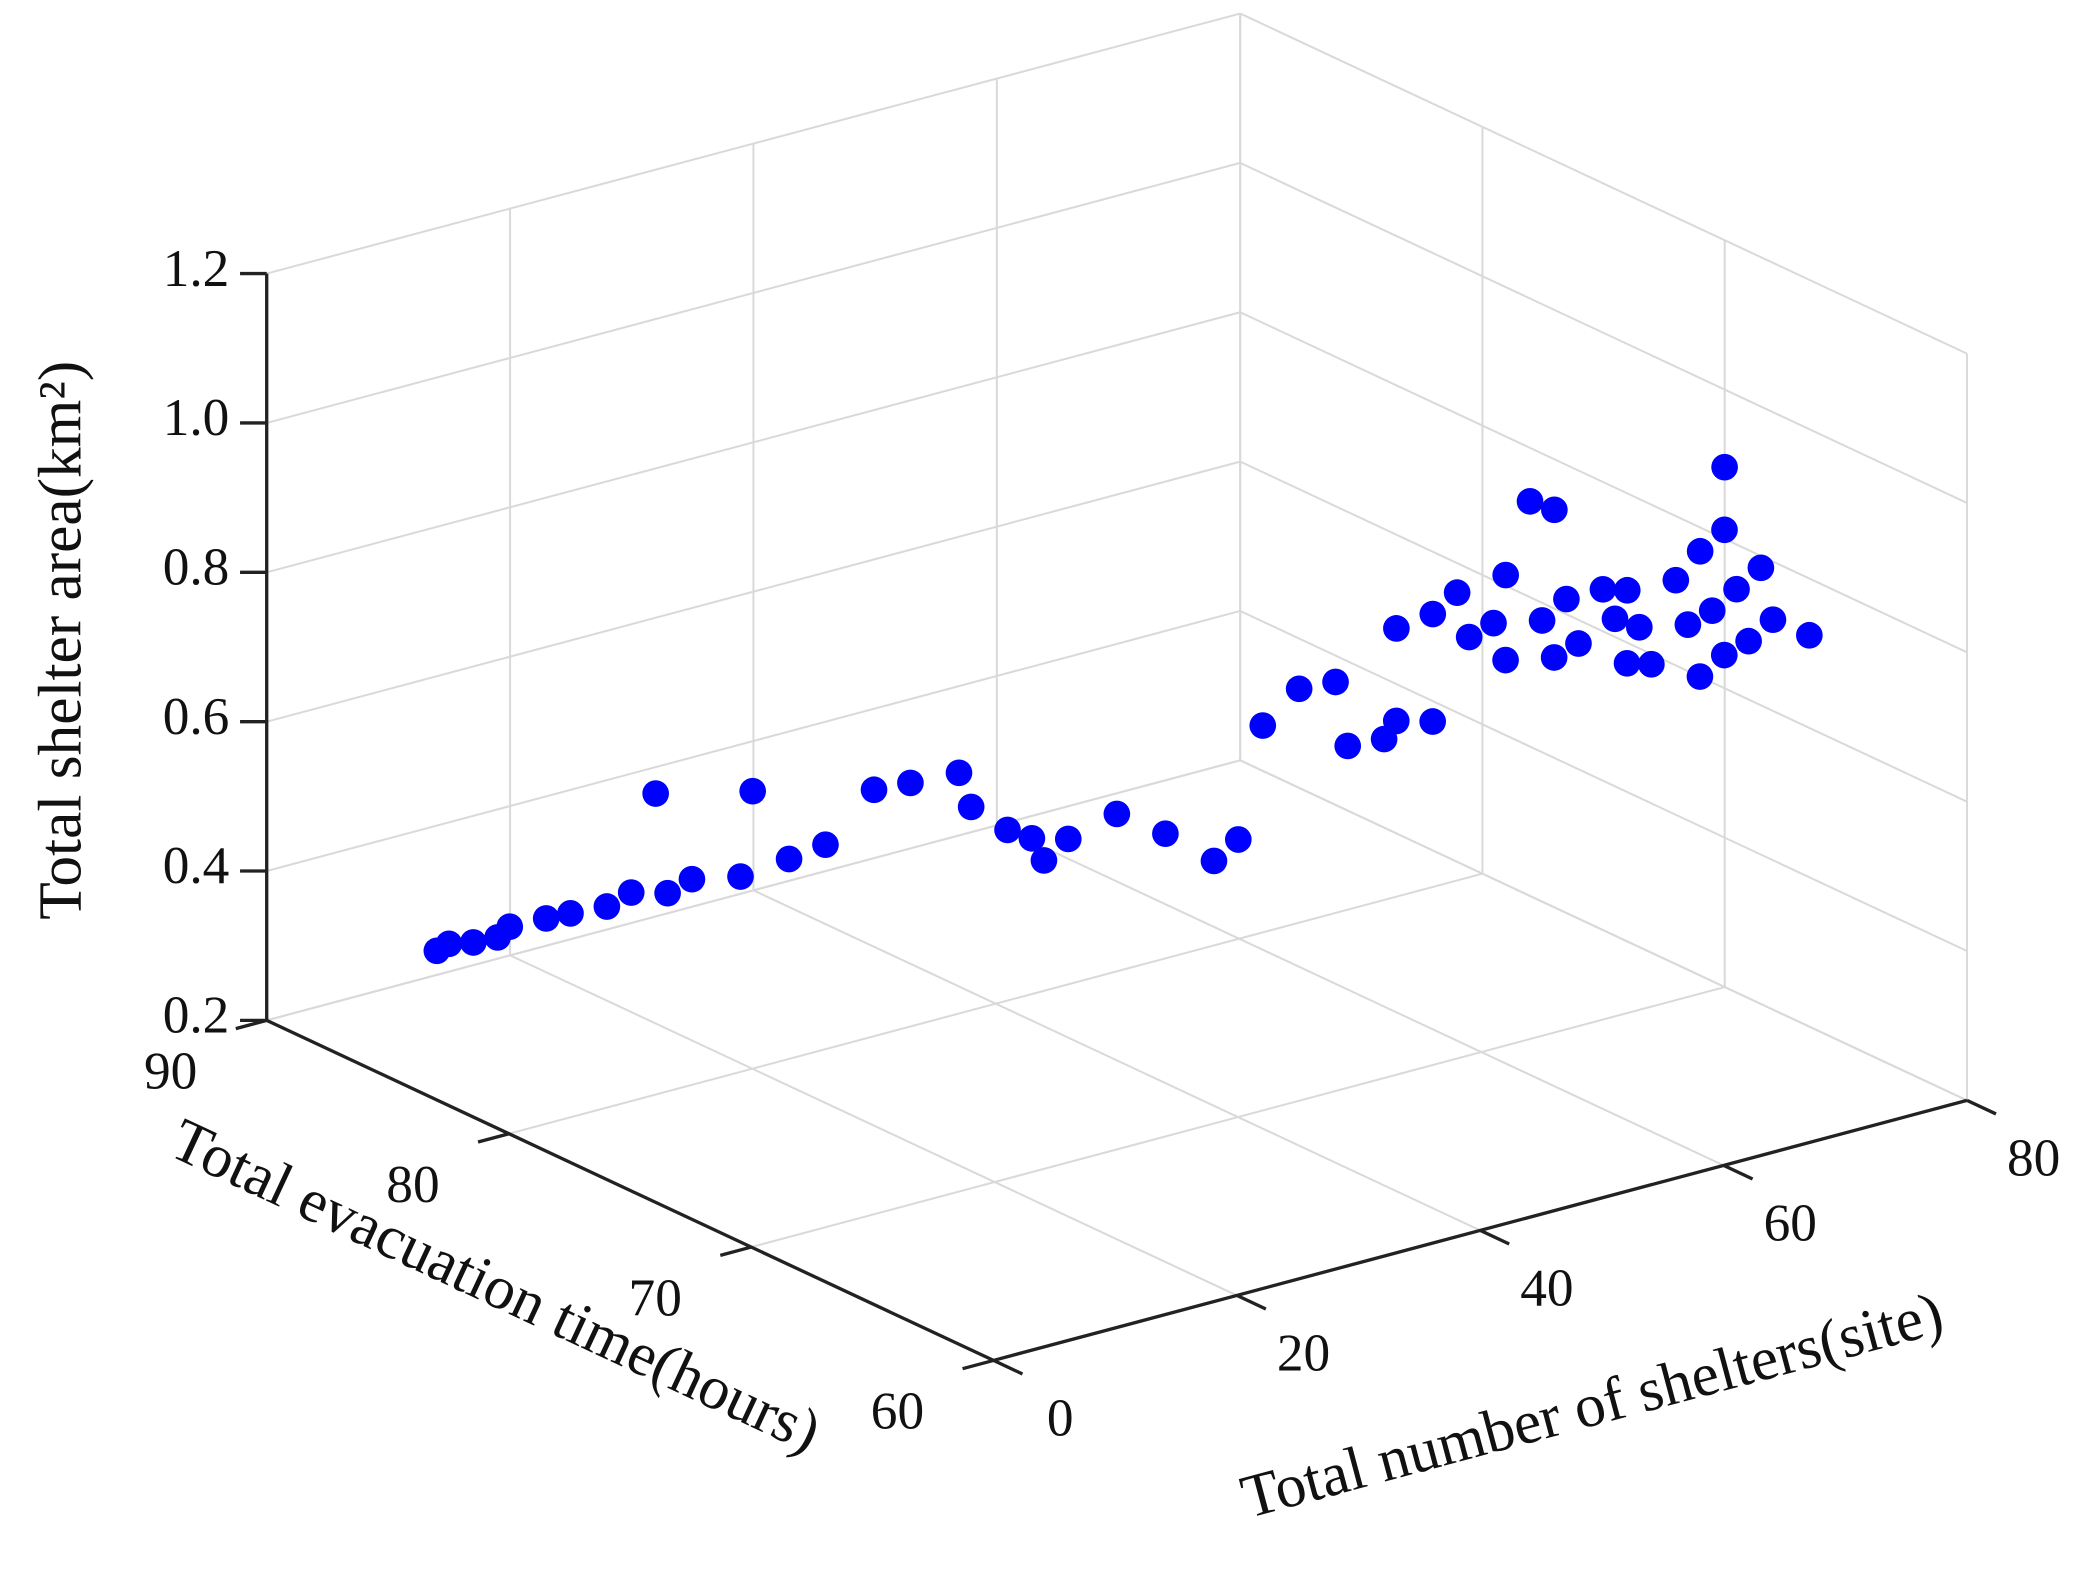  Describe the element at coordinates (196, 1015) in the screenshot. I see `z-tick-label: 0.2` at that location.